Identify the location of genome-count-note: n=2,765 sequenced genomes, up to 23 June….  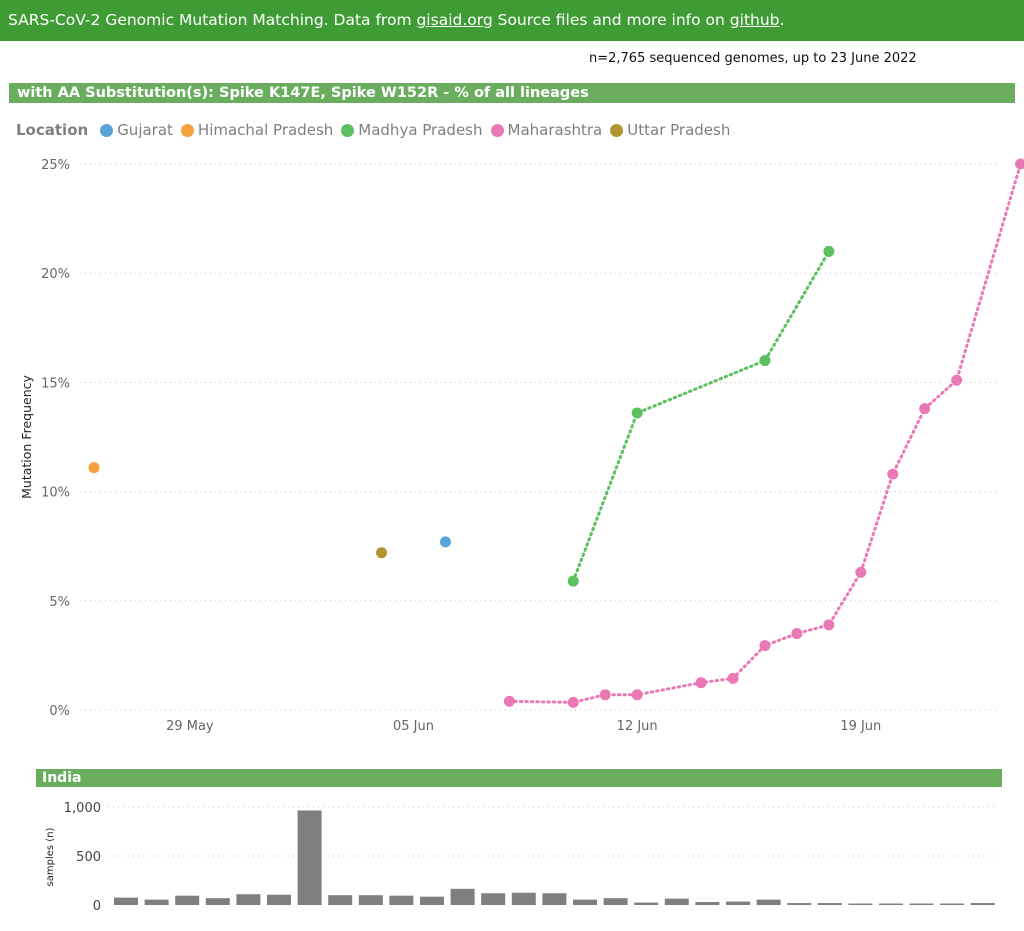
(753, 58).